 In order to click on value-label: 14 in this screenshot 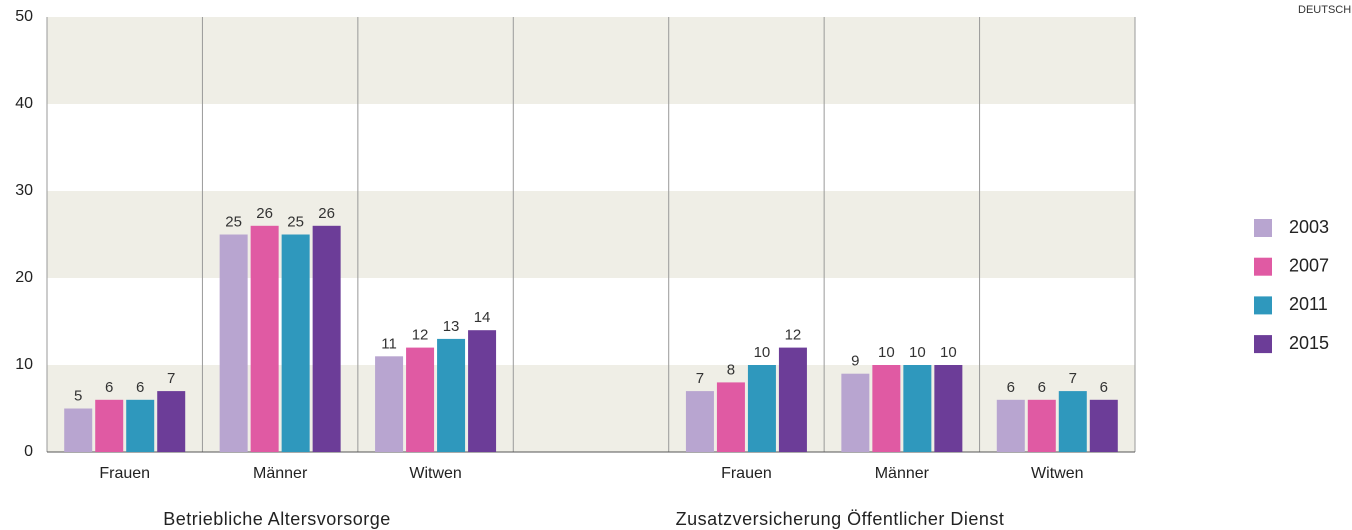, I will do `click(482, 317)`.